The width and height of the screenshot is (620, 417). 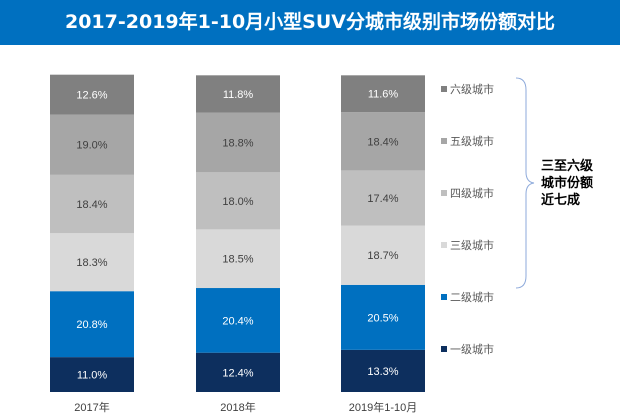 I want to click on data-label: 18.5%, so click(x=237, y=260).